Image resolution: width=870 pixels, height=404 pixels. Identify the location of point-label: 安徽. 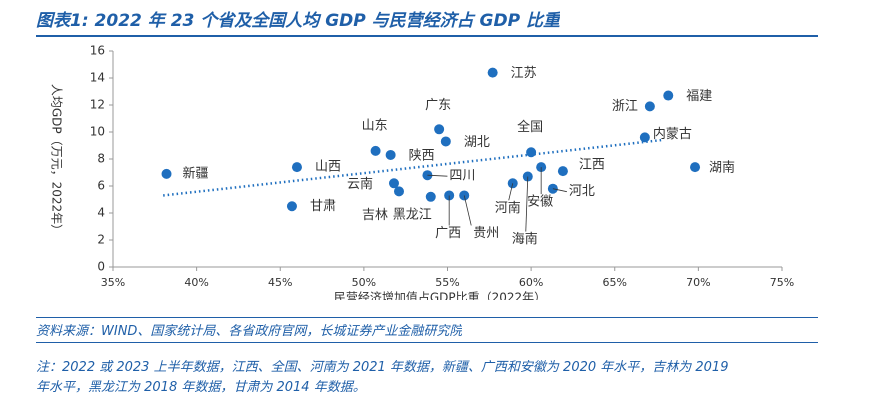
(540, 202).